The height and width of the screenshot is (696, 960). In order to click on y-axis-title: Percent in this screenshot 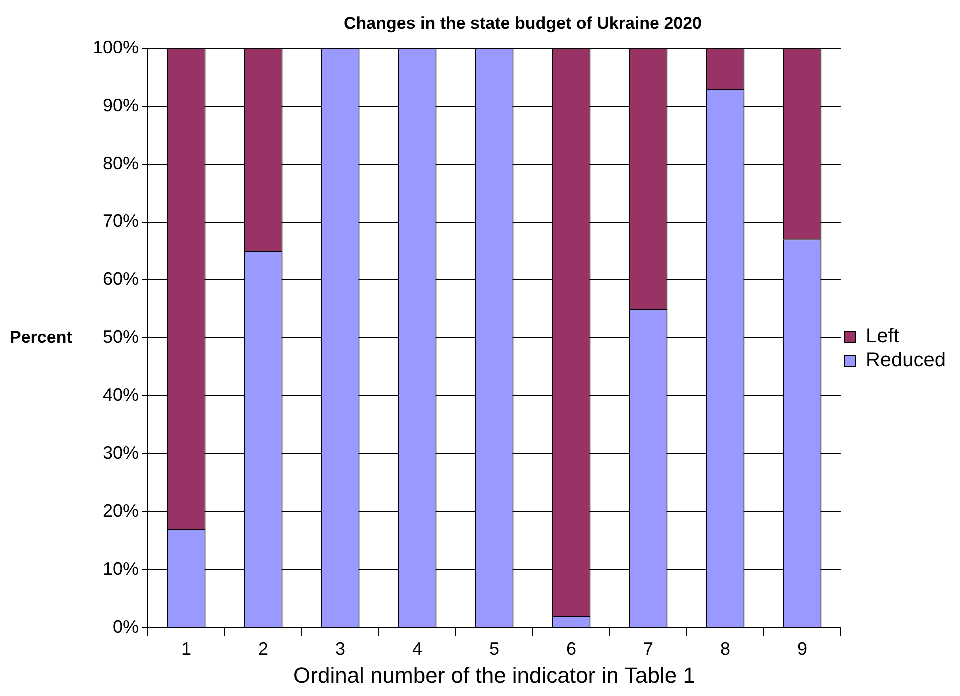, I will do `click(41, 337)`.